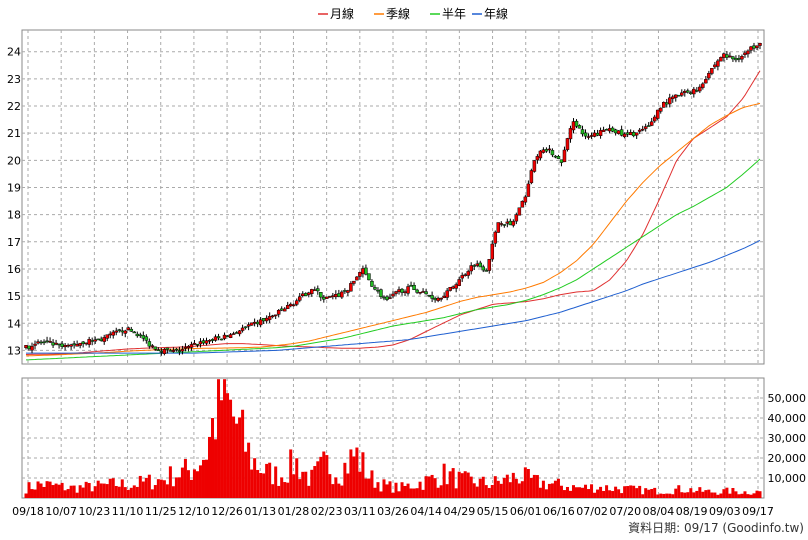  Describe the element at coordinates (460, 511) in the screenshot. I see `x-tick-label: 04/29` at that location.